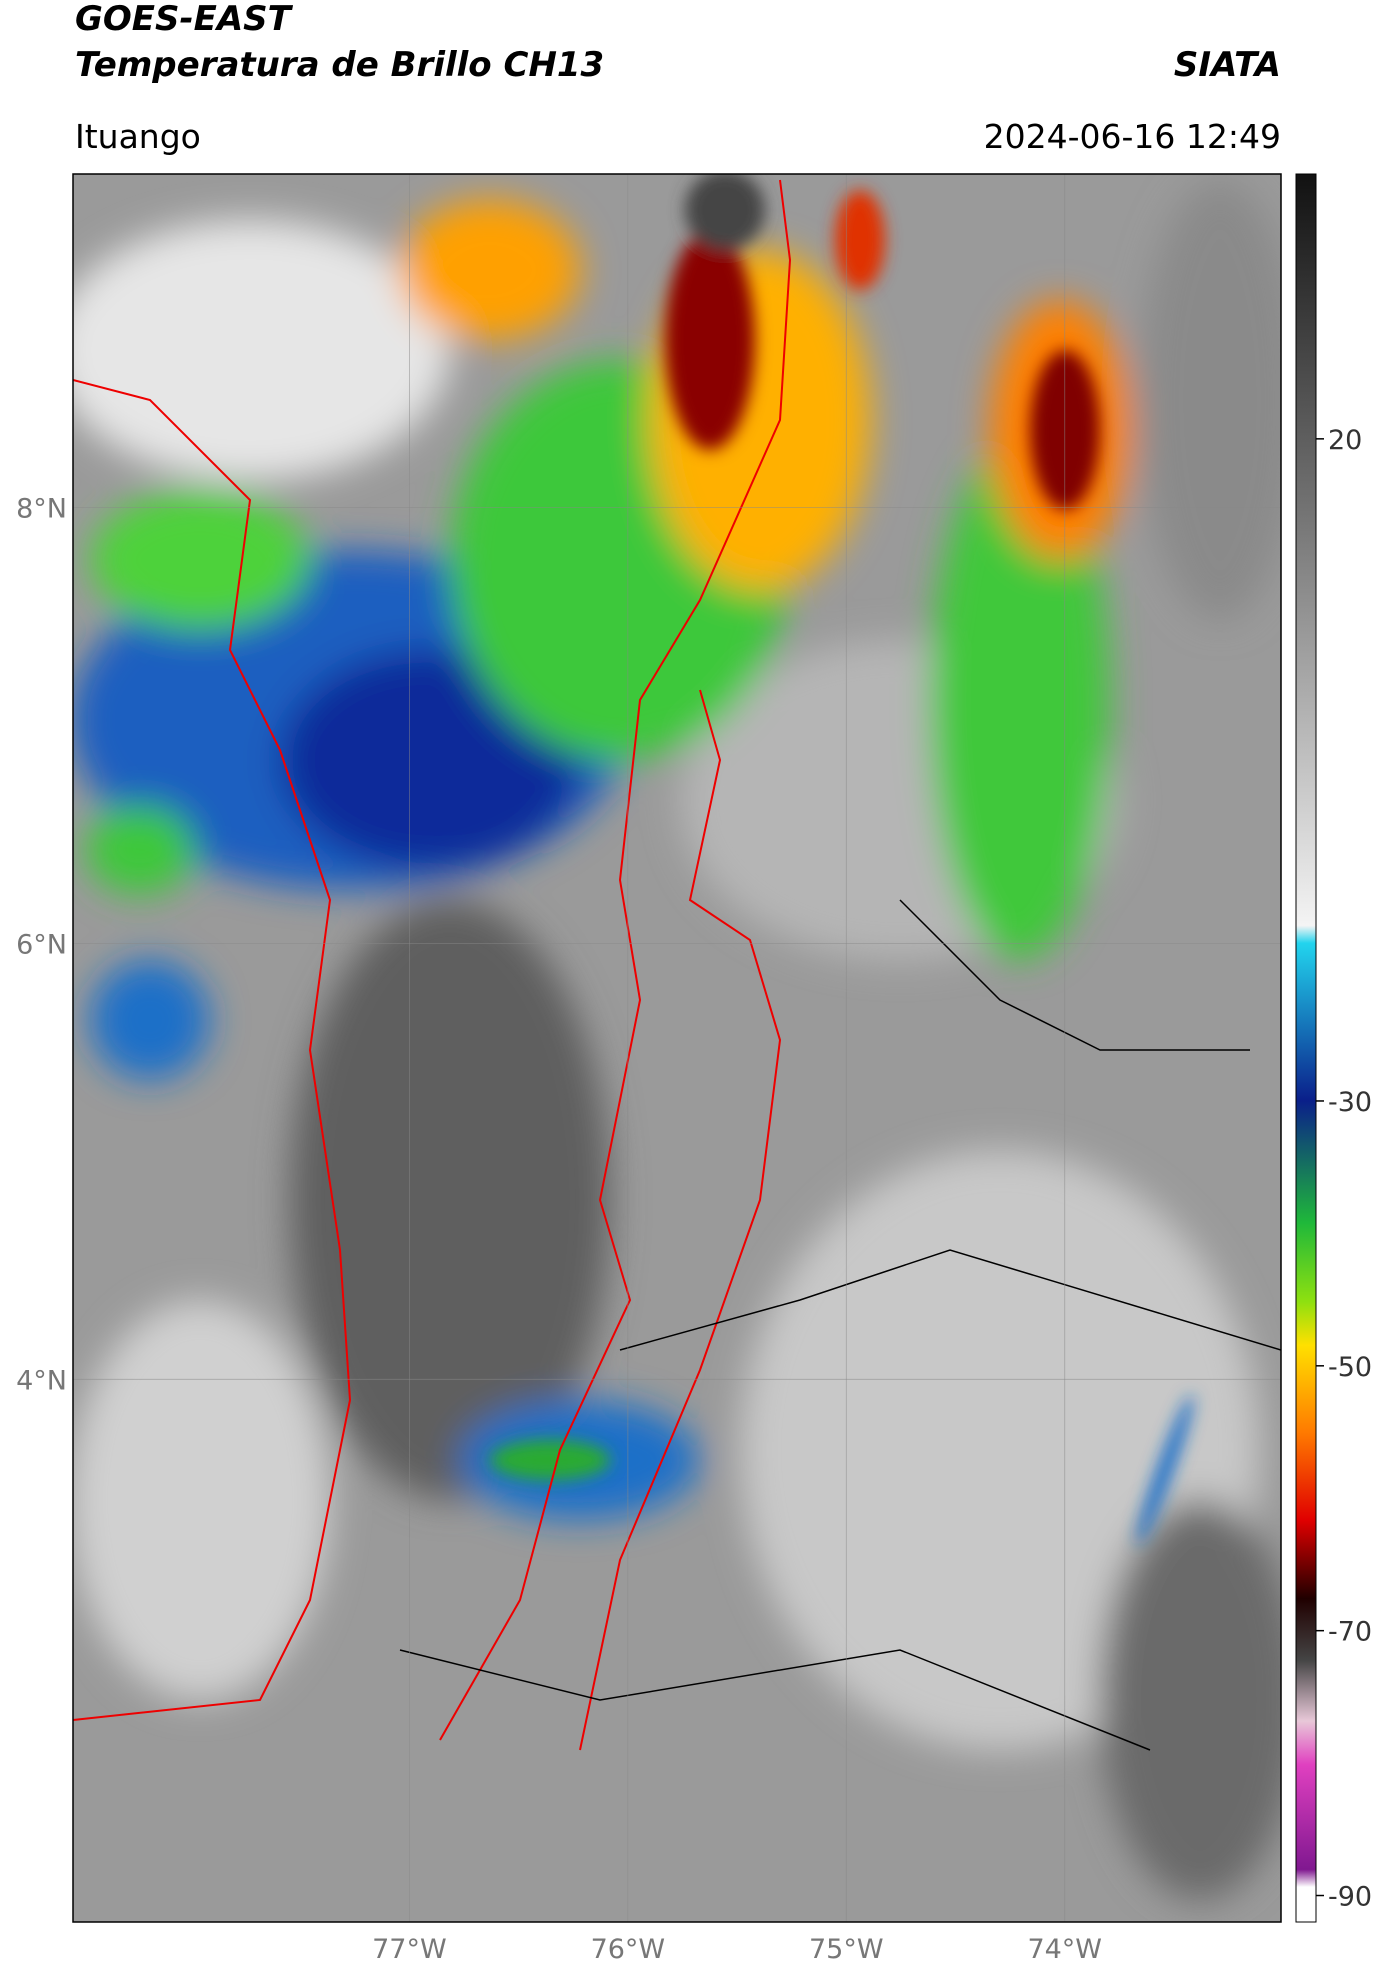 The height and width of the screenshot is (1981, 1384). Describe the element at coordinates (184, 19) in the screenshot. I see `title: GOES-EAST` at that location.